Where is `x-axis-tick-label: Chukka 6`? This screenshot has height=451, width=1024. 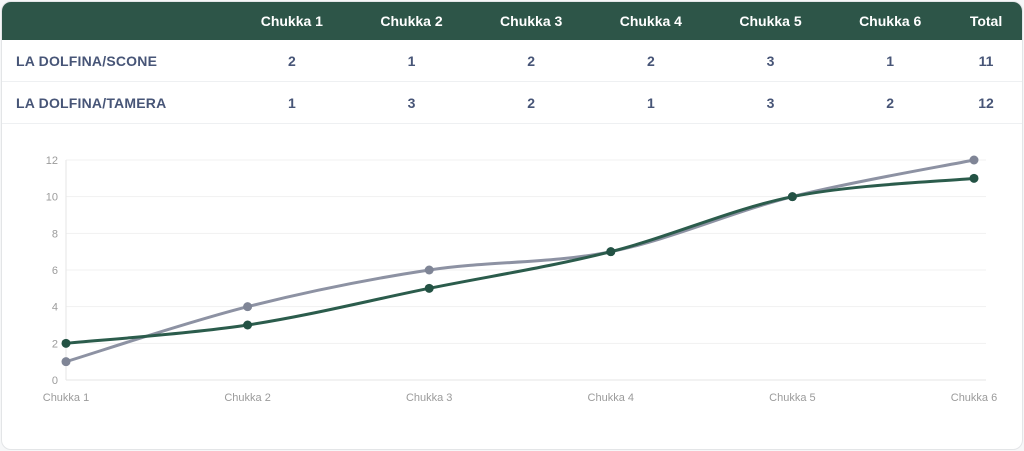 x-axis-tick-label: Chukka 6 is located at coordinates (974, 398).